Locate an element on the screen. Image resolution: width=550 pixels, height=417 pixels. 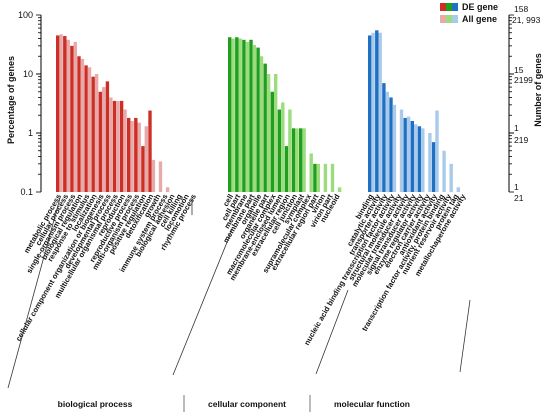
legend-swatch-de-blue is located at coordinates (455, 7).